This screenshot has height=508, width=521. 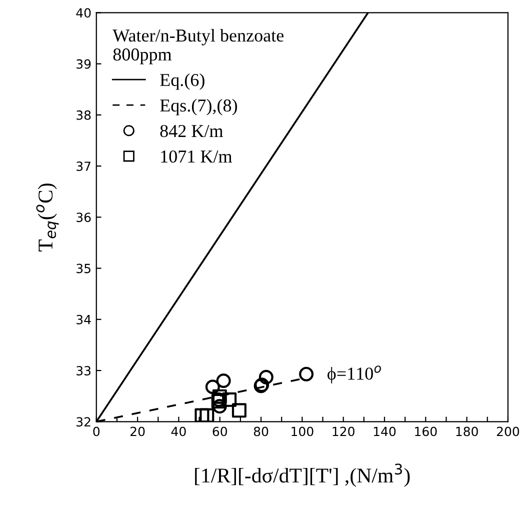 What do you see at coordinates (83, 371) in the screenshot?
I see `y-tick-label: 33` at bounding box center [83, 371].